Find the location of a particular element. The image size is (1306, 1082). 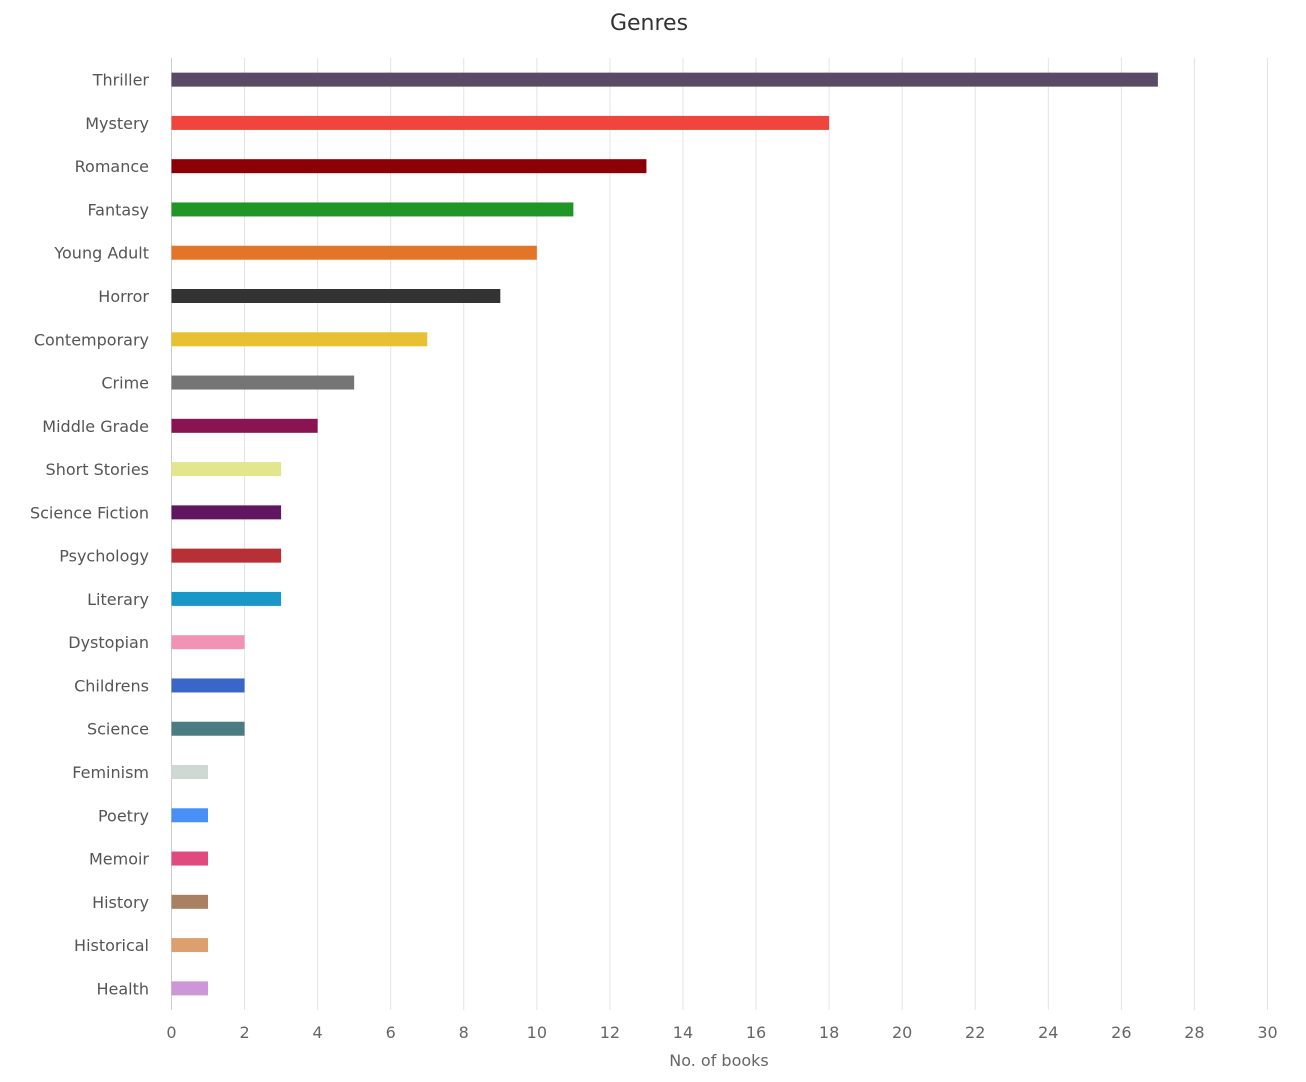

category-label: Fantasy is located at coordinates (118, 209).